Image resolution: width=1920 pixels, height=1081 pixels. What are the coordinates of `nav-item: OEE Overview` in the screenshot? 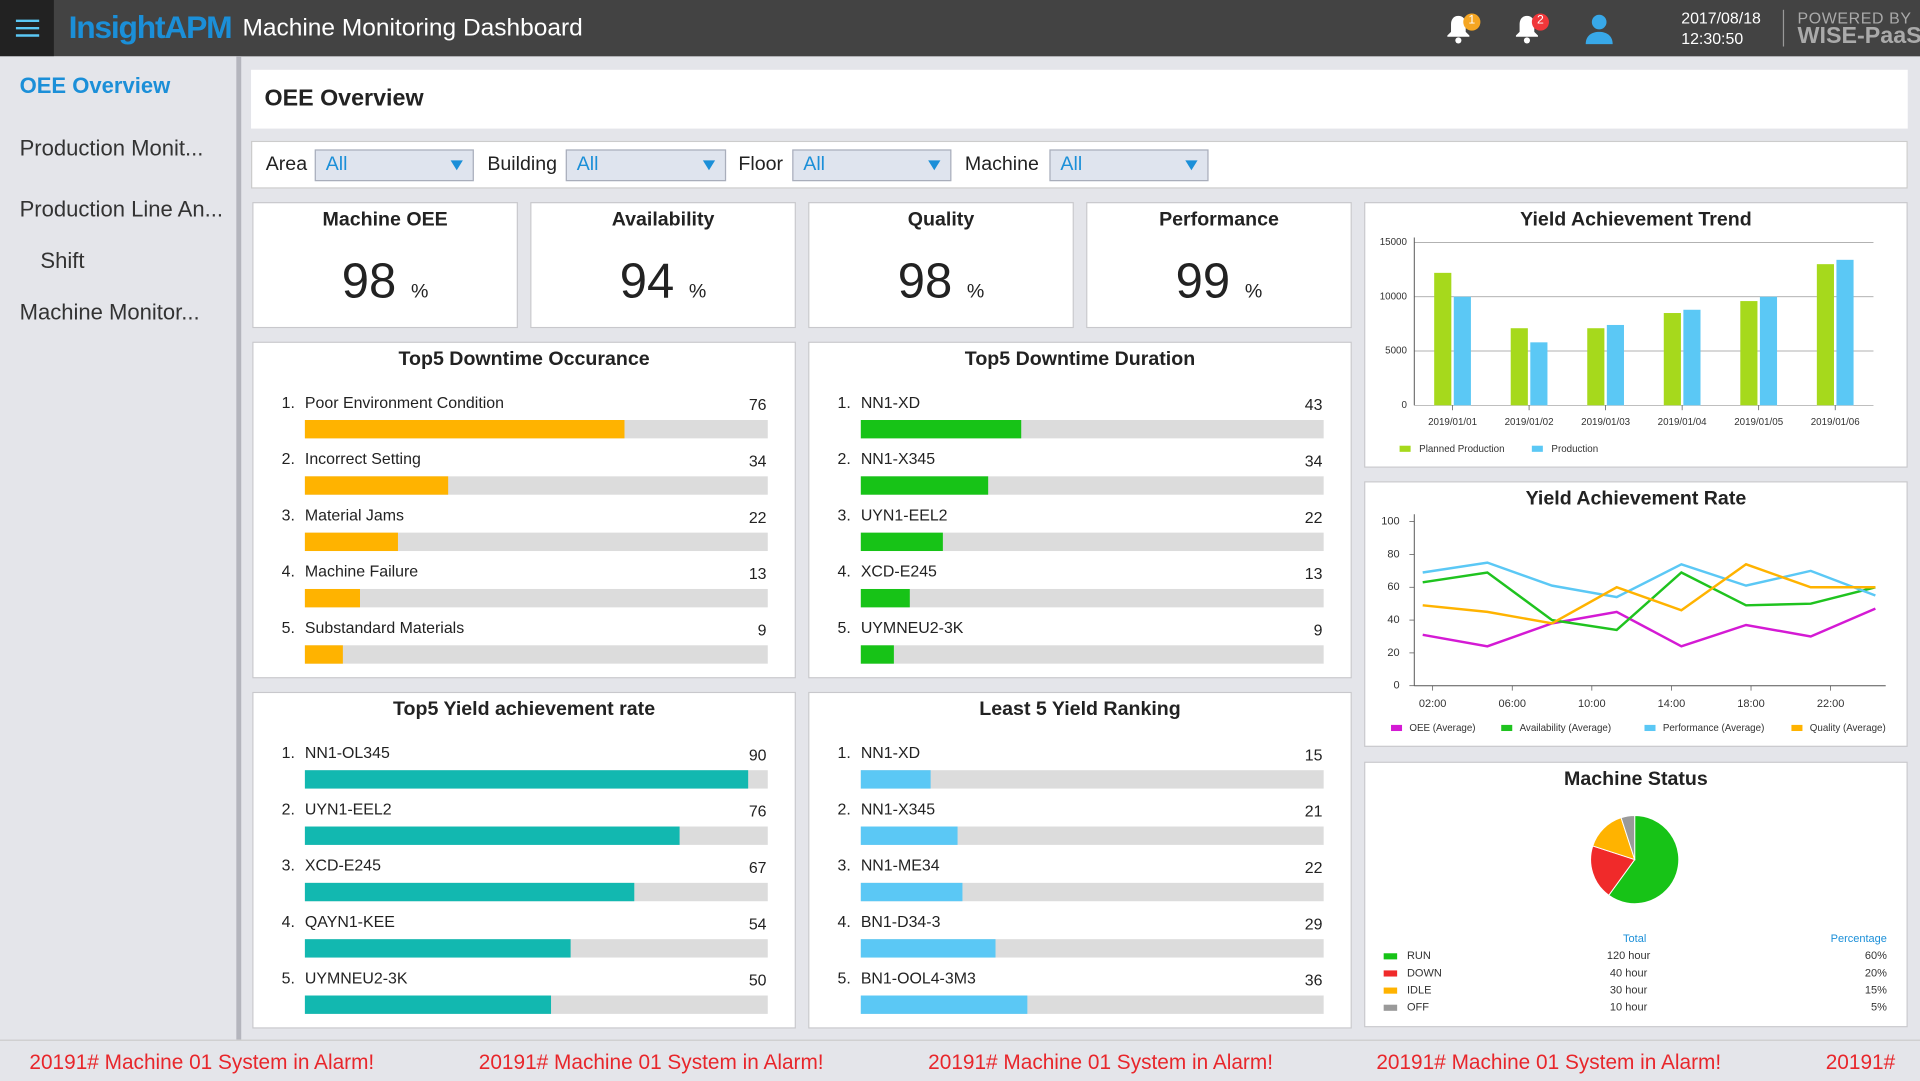 It's located at (95, 85).